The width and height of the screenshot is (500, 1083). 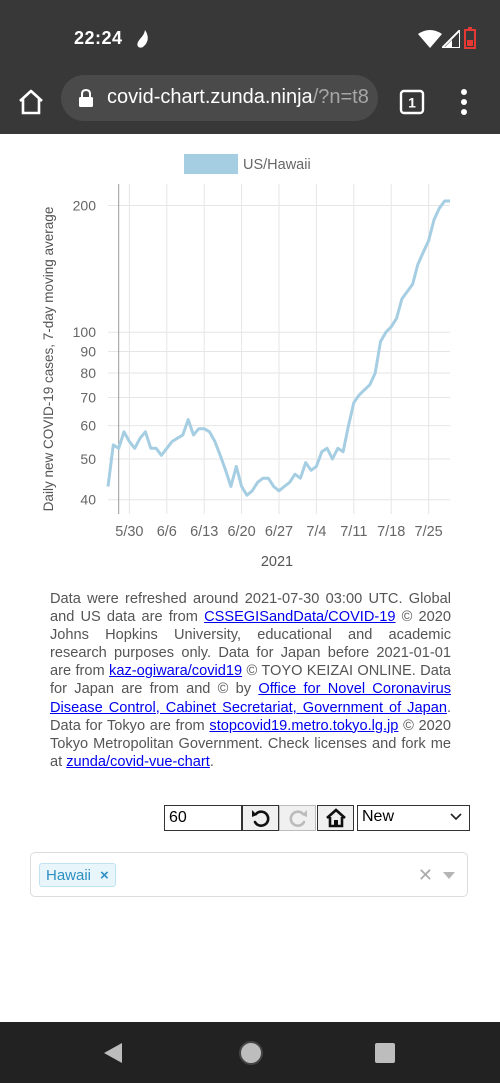 What do you see at coordinates (385, 1053) in the screenshot?
I see `recents-icon` at bounding box center [385, 1053].